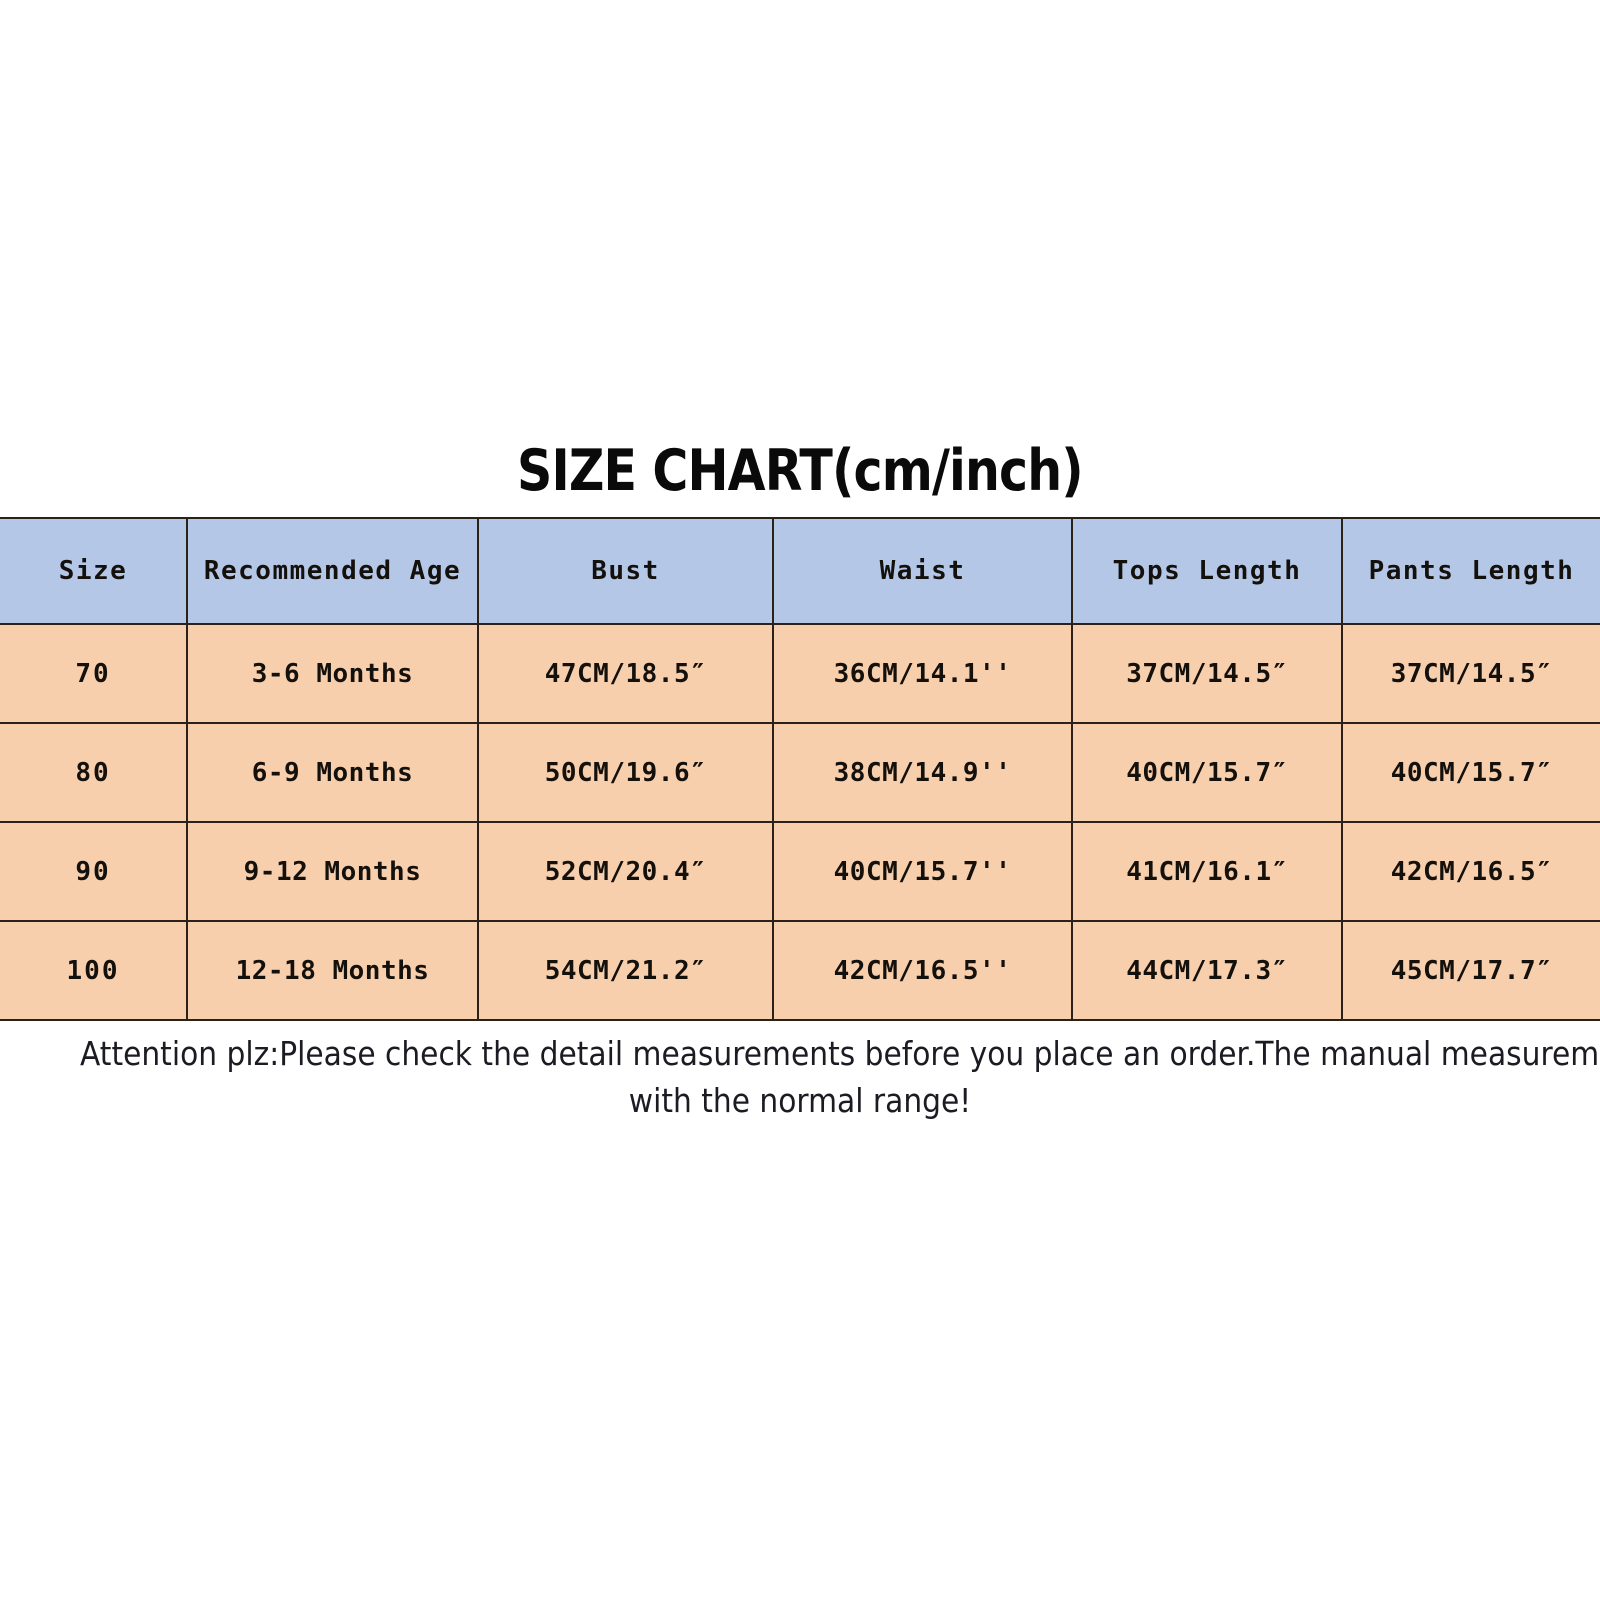 The image size is (1600, 1600). What do you see at coordinates (94, 772) in the screenshot?
I see `cell-size: 80` at bounding box center [94, 772].